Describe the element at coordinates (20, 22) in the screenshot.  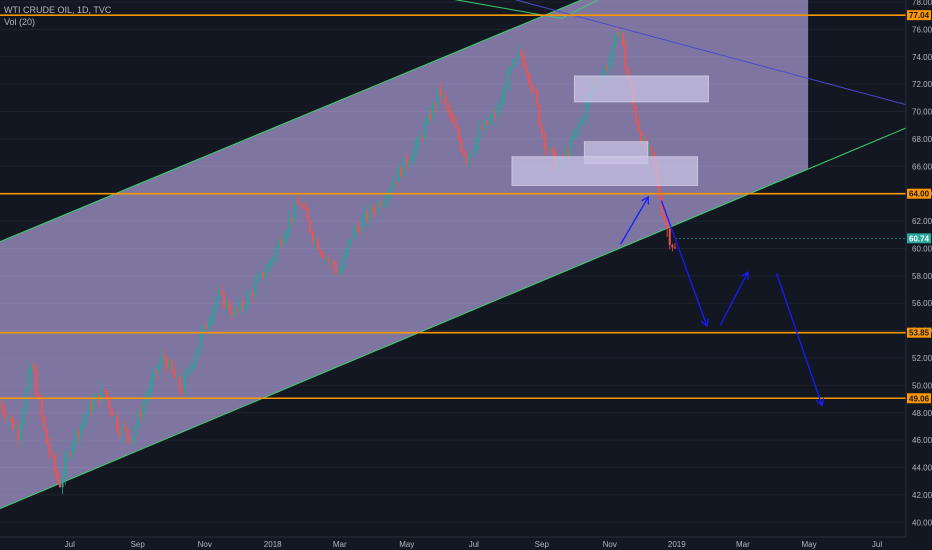
I see `volume-label: Vol (20)` at that location.